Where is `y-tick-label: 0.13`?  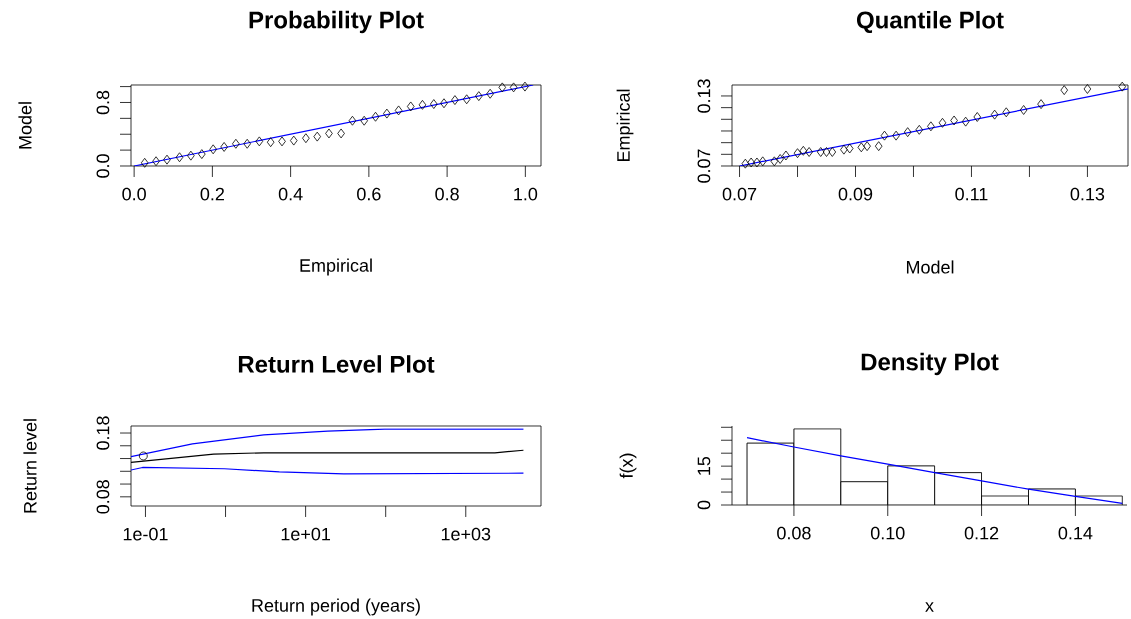
y-tick-label: 0.13 is located at coordinates (704, 96).